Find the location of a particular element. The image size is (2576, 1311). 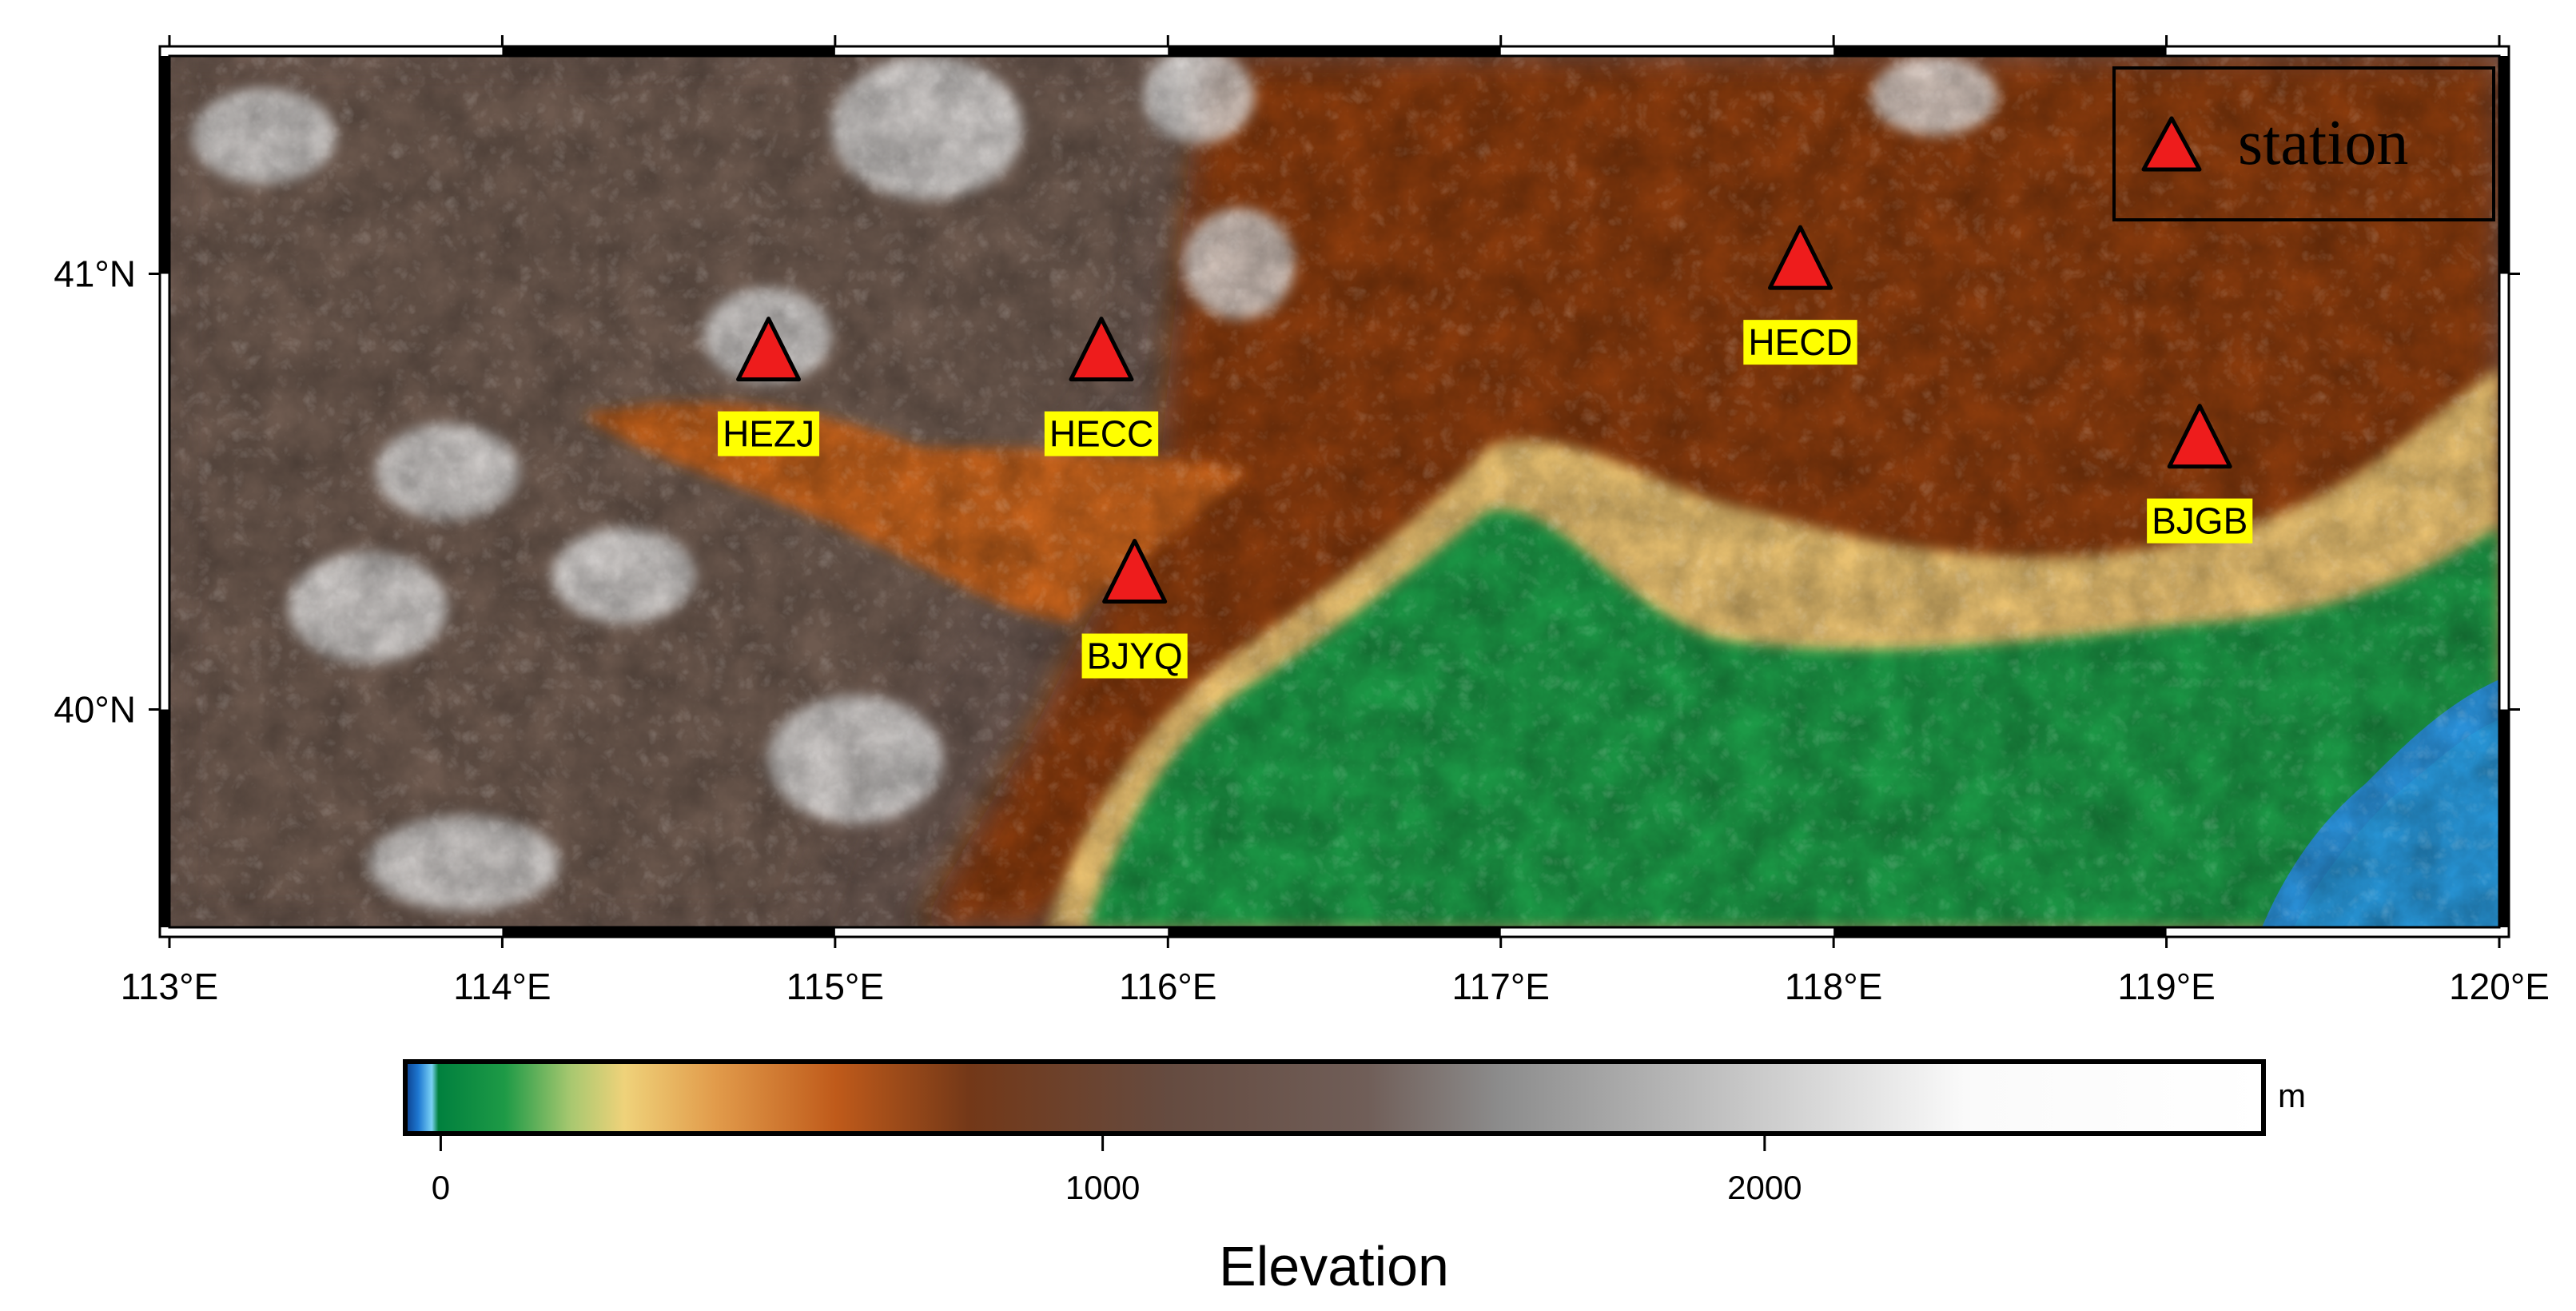

station-label: HECC is located at coordinates (1101, 434).